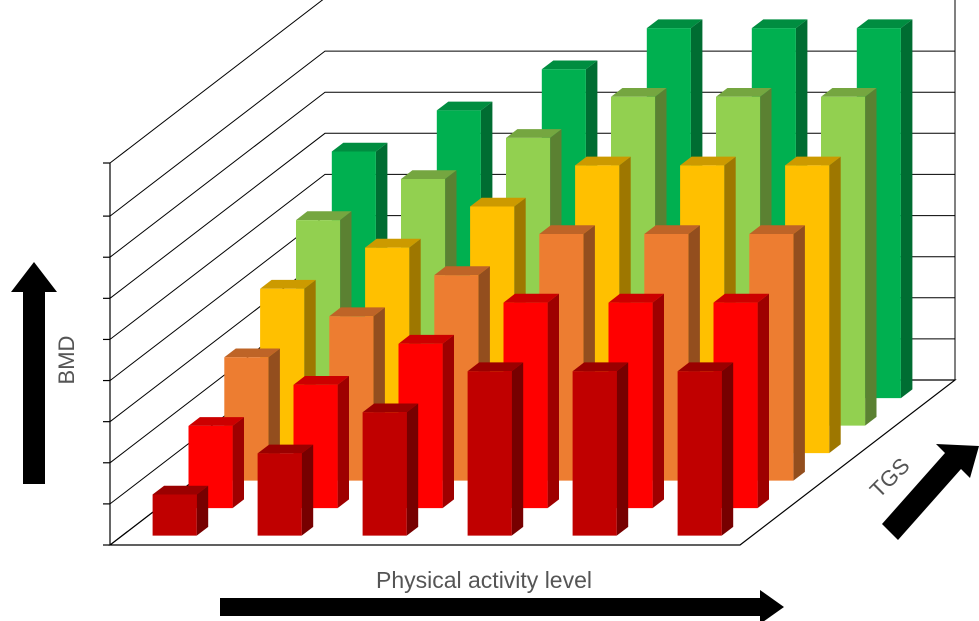  What do you see at coordinates (216, 82) in the screenshot?
I see `gridline` at bounding box center [216, 82].